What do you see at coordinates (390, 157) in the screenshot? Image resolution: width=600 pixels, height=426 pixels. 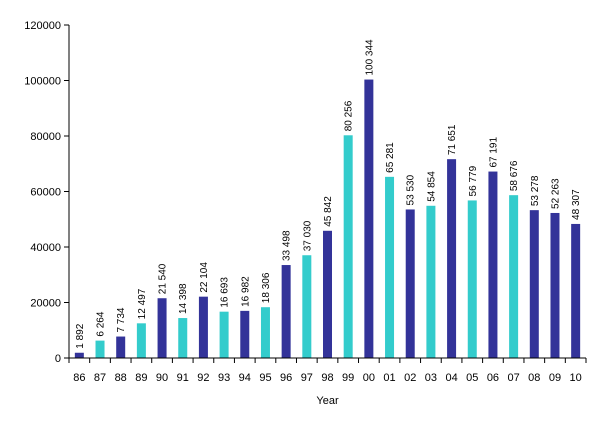 I see `data-label: 65 281` at bounding box center [390, 157].